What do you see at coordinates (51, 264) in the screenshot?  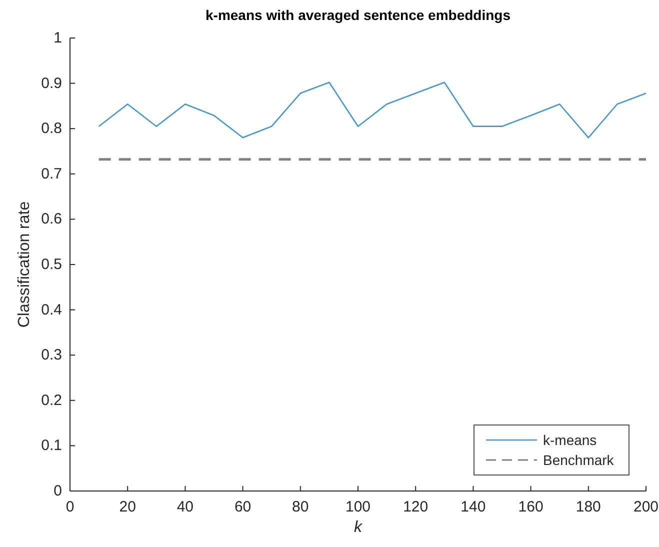 I see `y-tick-label: 0.5` at bounding box center [51, 264].